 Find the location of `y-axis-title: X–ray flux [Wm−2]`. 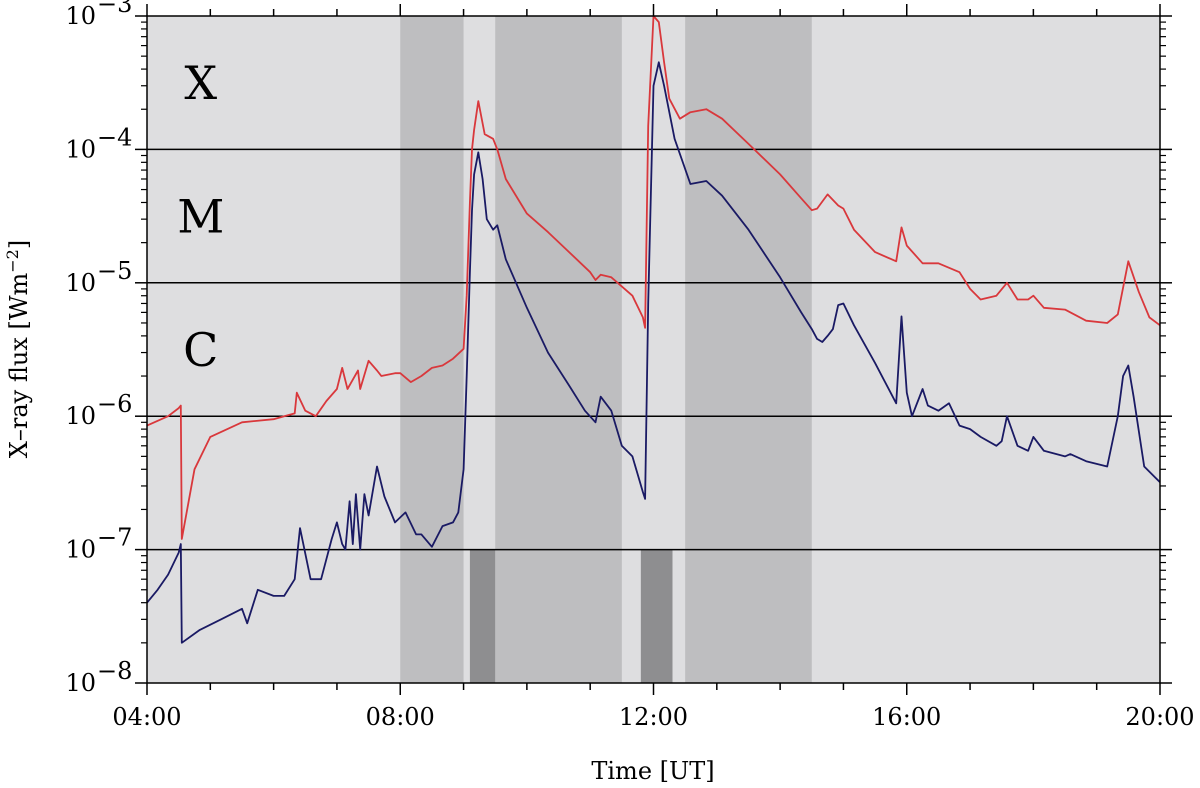

y-axis-title: X–ray flux [Wm−2] is located at coordinates (18, 349).